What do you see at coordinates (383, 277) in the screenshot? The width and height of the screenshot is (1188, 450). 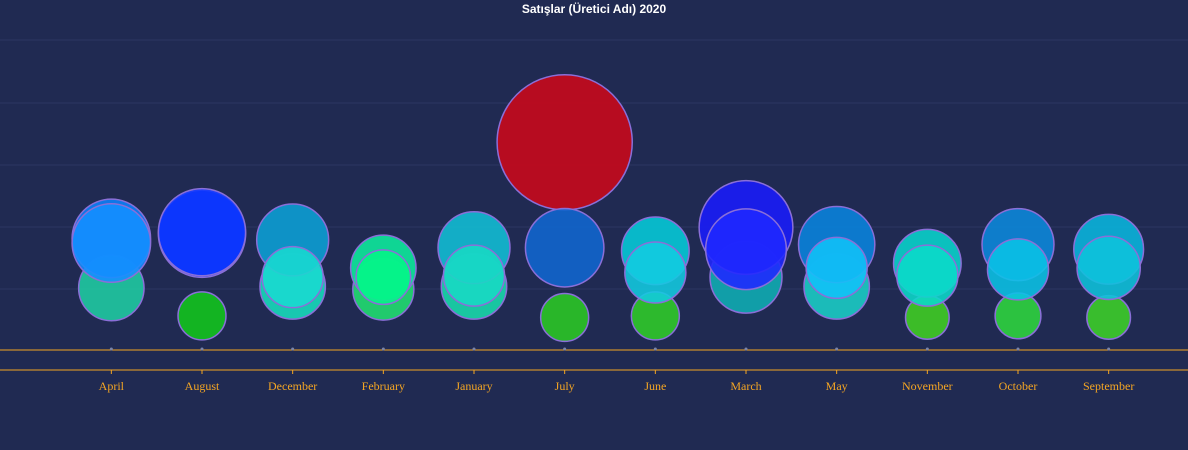 I see `bubble-s2-february` at bounding box center [383, 277].